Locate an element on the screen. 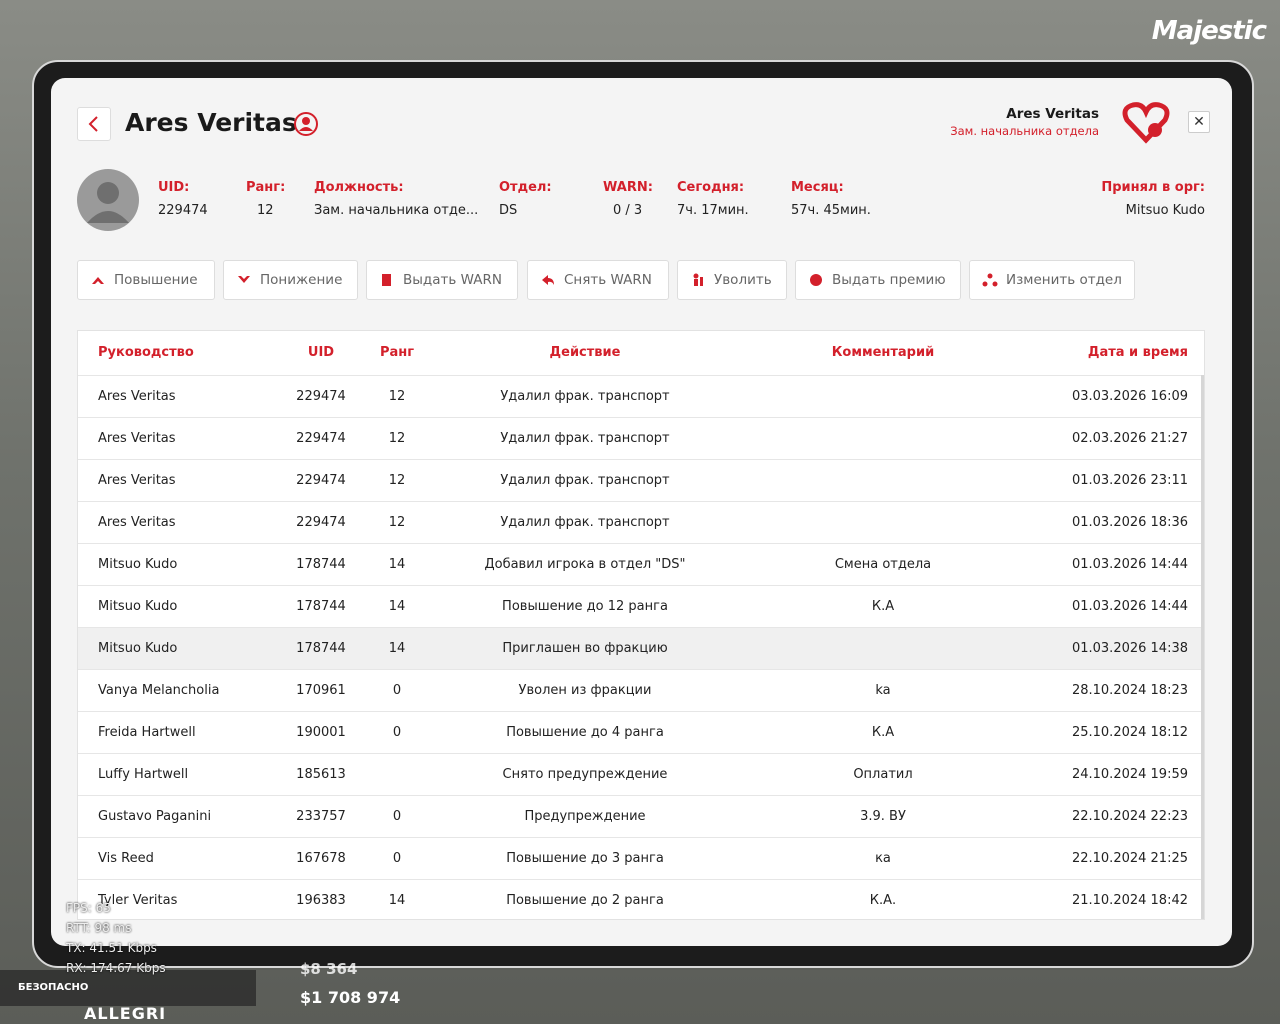 Image resolution: width=1280 pixels, height=1024 pixels. back-button is located at coordinates (94, 124).